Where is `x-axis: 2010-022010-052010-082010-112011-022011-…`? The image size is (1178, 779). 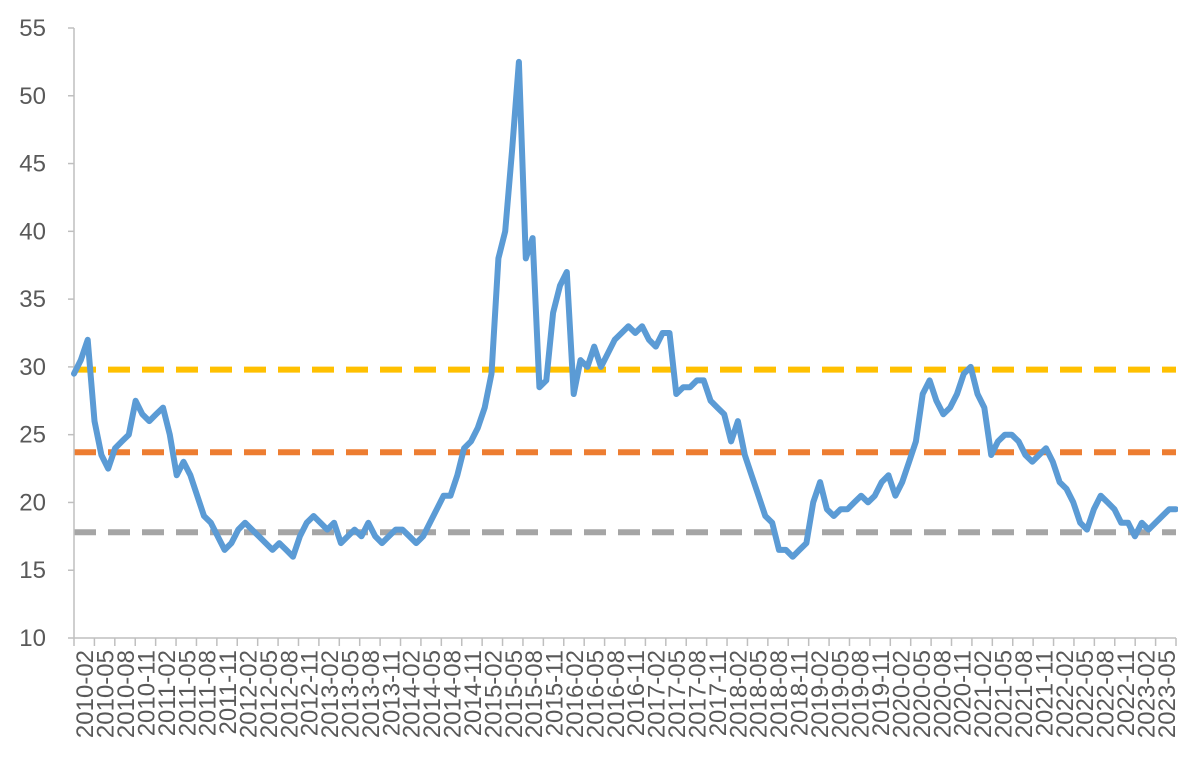
x-axis: 2010-022010-052010-082010-112011-022011-… is located at coordinates (625, 687).